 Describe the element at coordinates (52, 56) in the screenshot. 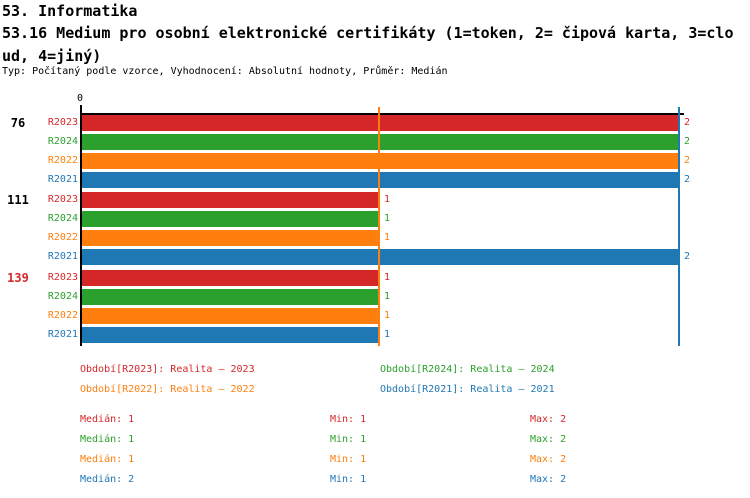

I see `indicator-title-line2: ud, 4=jiný)` at that location.